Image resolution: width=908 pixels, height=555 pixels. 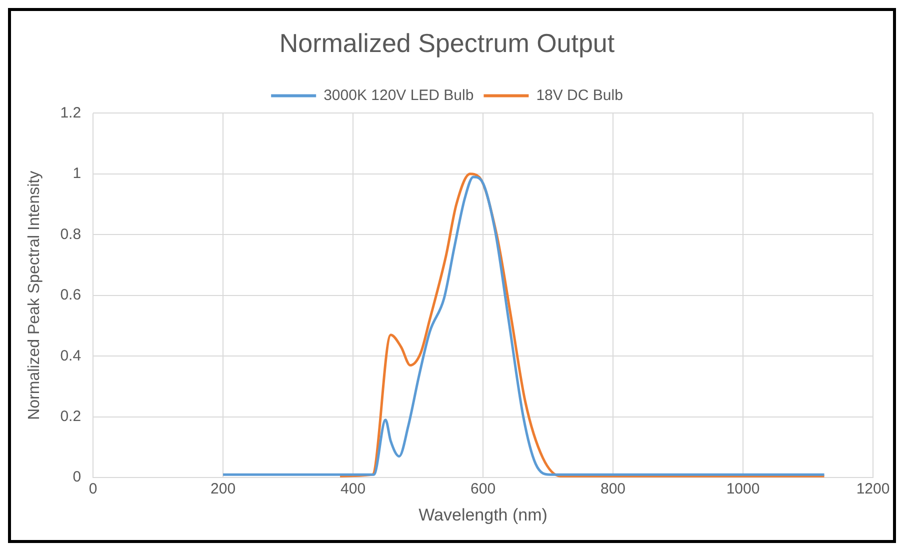 What do you see at coordinates (71, 417) in the screenshot?
I see `y-tick-label: 0.2` at bounding box center [71, 417].